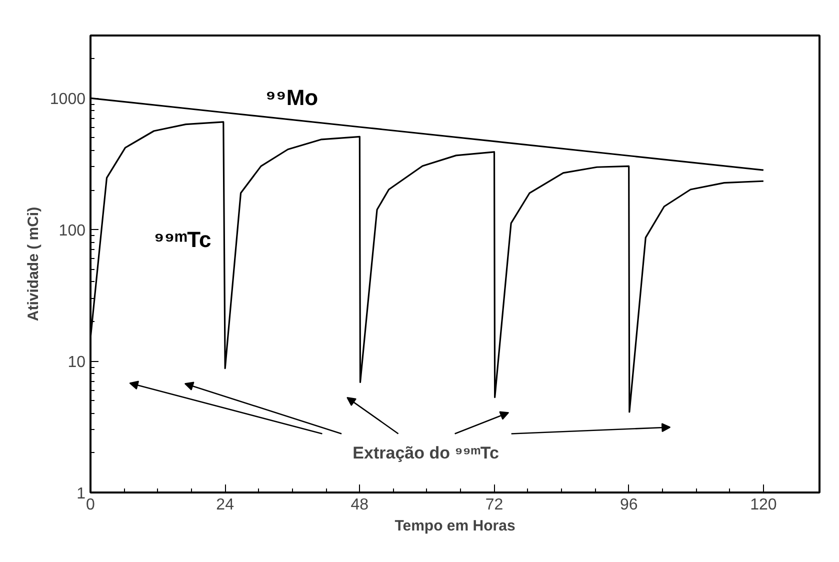 The height and width of the screenshot is (562, 839). What do you see at coordinates (455, 526) in the screenshot?
I see `x-axis-title: Tempo em Horas` at bounding box center [455, 526].